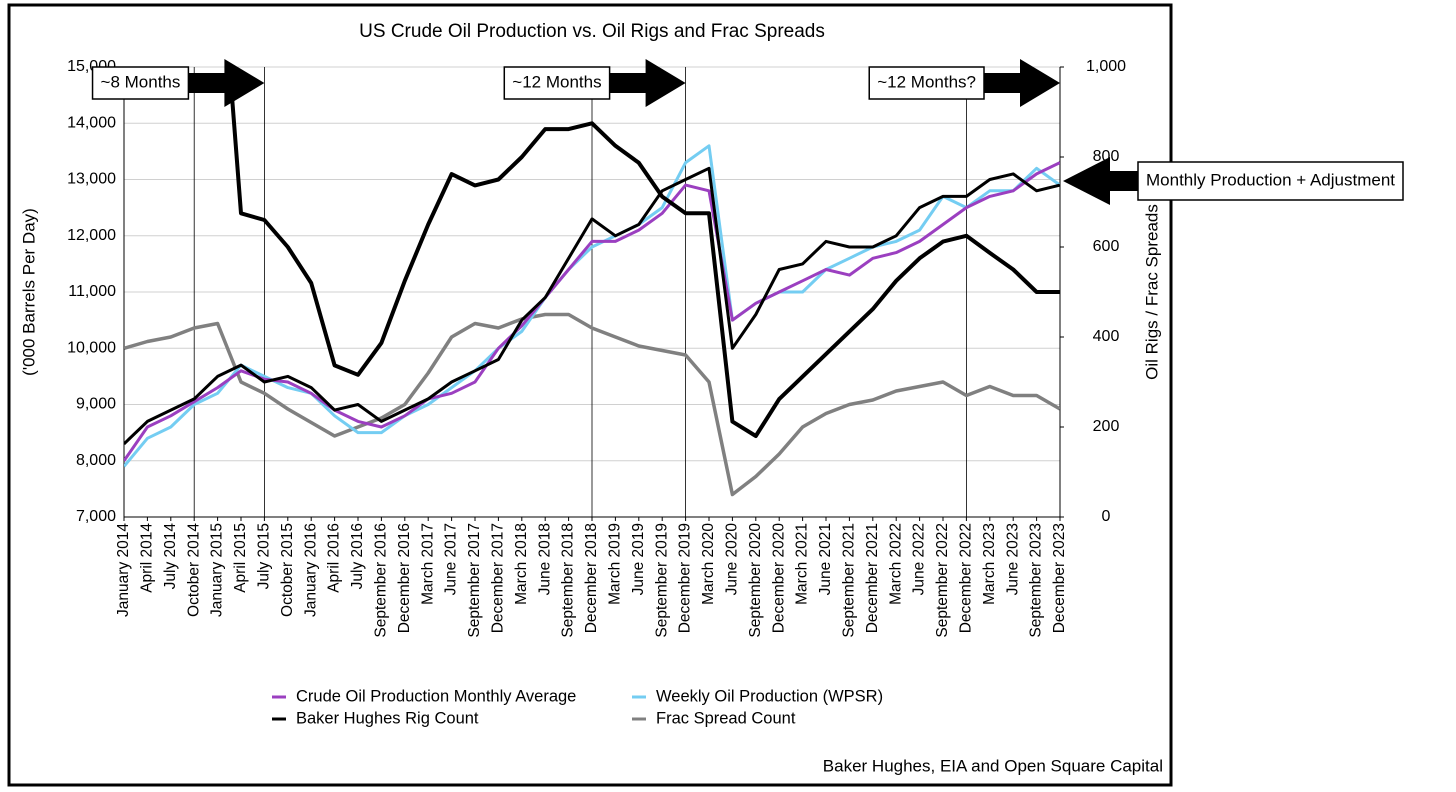 The width and height of the screenshot is (1456, 792). I want to click on y-tick-label: 13,000, so click(91, 179).